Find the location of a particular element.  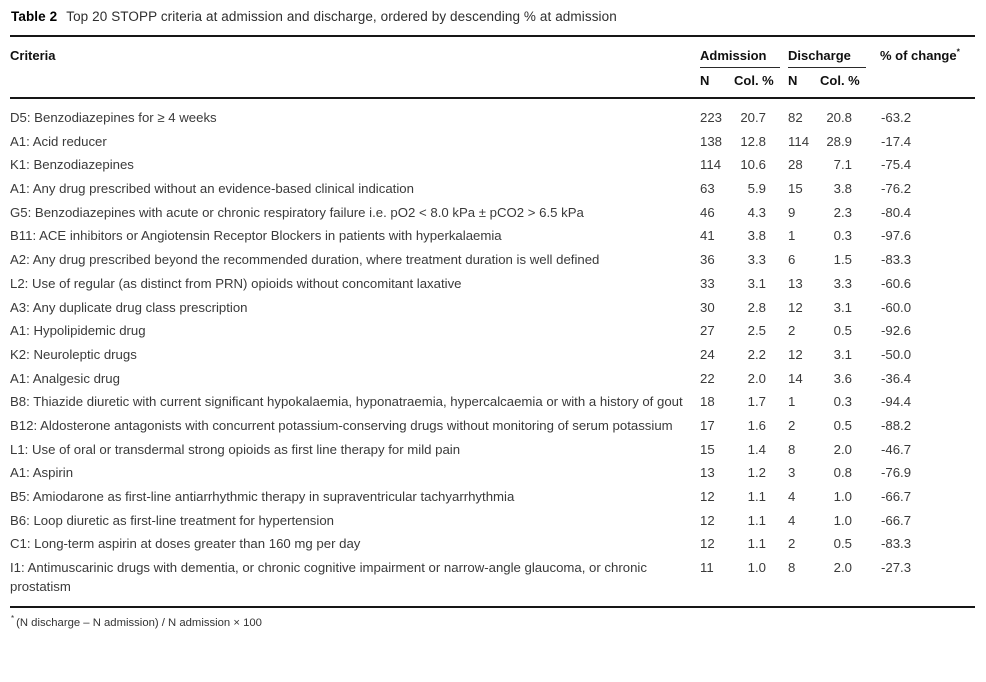

discharge-n-cell: 14 is located at coordinates (795, 378).